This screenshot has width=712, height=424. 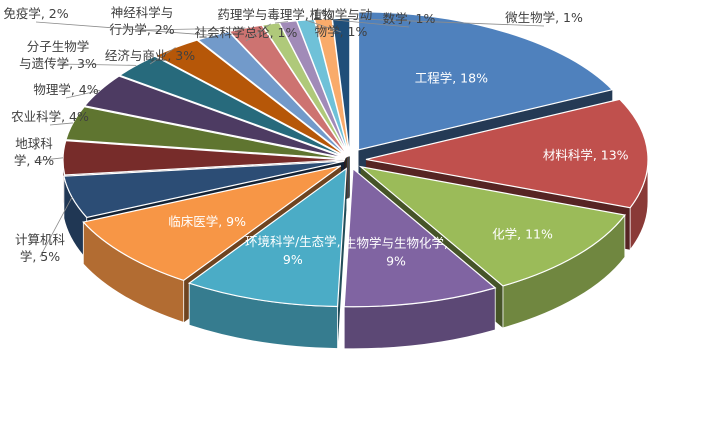 I want to click on slice-19-leader-line, so click(x=443, y=22).